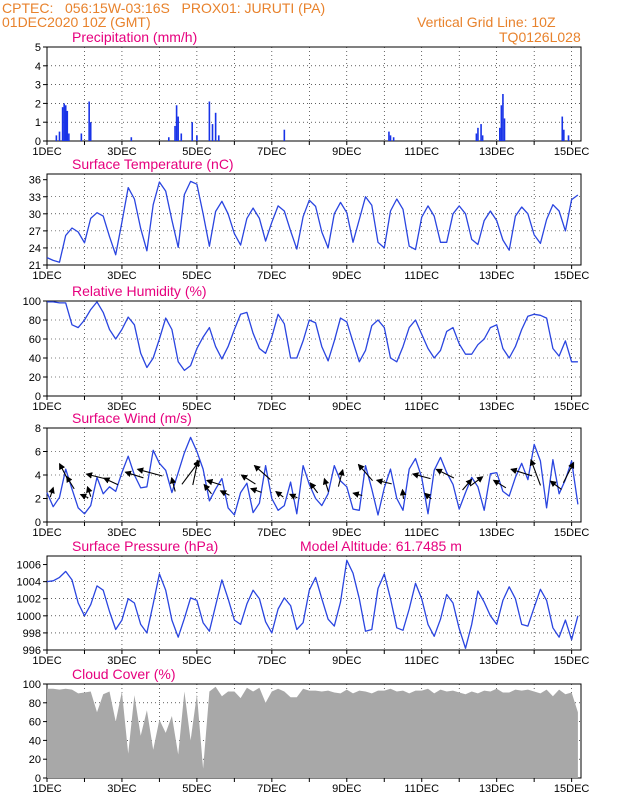 The image size is (618, 800). What do you see at coordinates (35, 266) in the screenshot?
I see `y-tick-label: 21` at bounding box center [35, 266].